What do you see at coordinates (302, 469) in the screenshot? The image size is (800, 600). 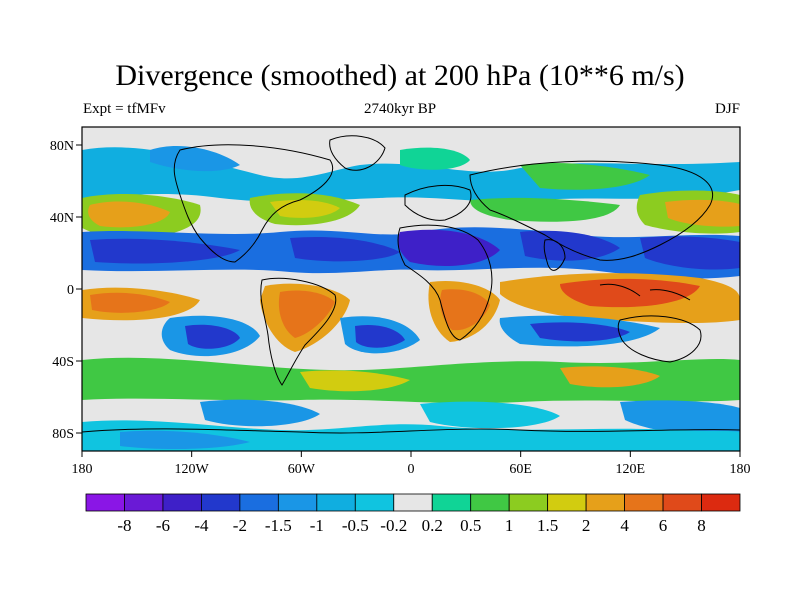 I see `lon-tick-label: 60W` at bounding box center [302, 469].